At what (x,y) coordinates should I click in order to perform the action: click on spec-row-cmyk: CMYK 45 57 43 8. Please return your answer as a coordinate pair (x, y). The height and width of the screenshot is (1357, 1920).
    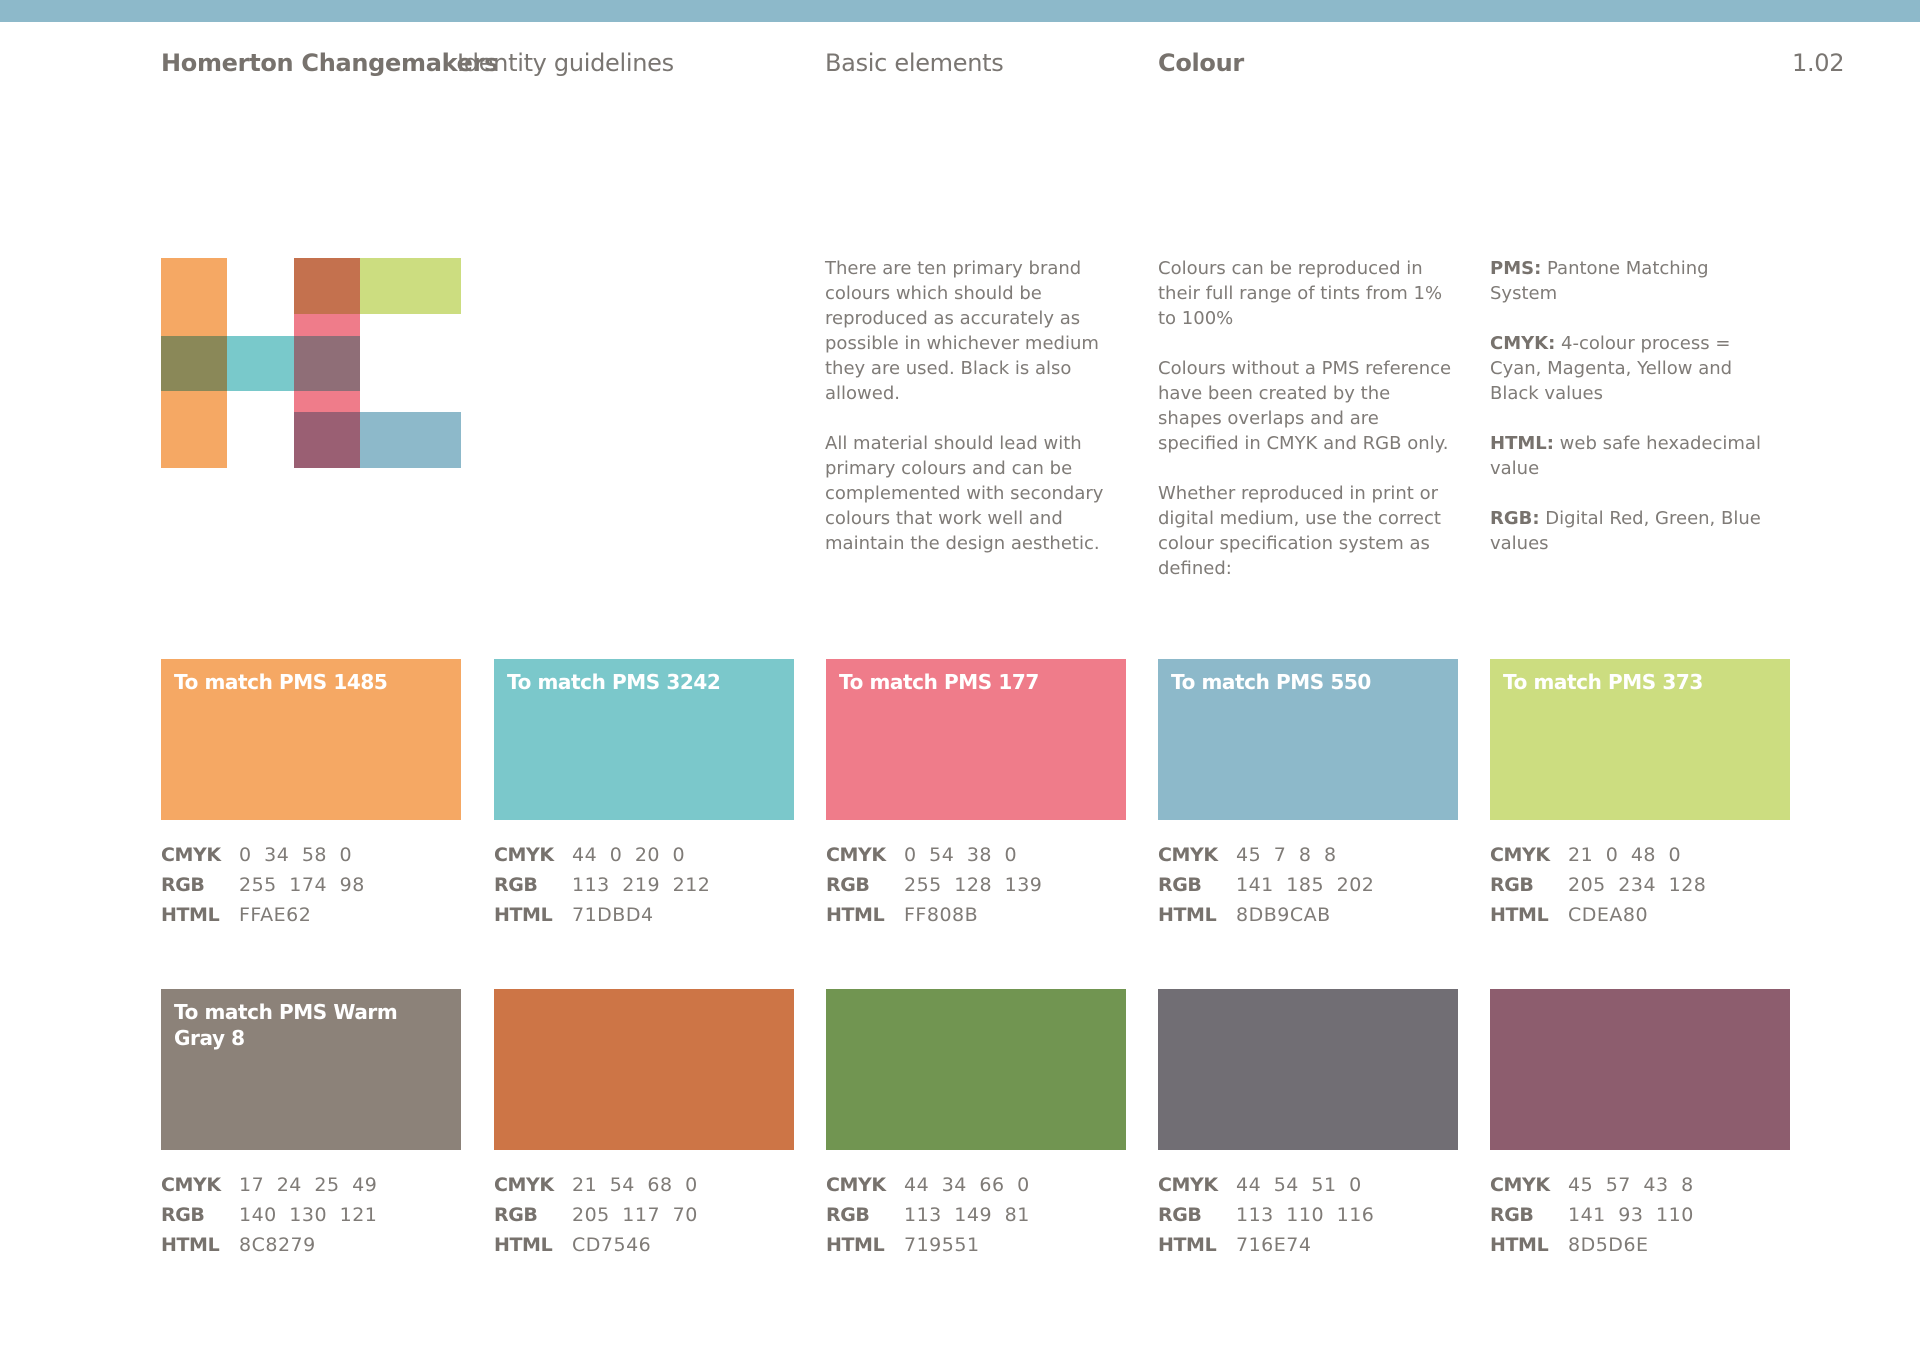
    Looking at the image, I should click on (1640, 1185).